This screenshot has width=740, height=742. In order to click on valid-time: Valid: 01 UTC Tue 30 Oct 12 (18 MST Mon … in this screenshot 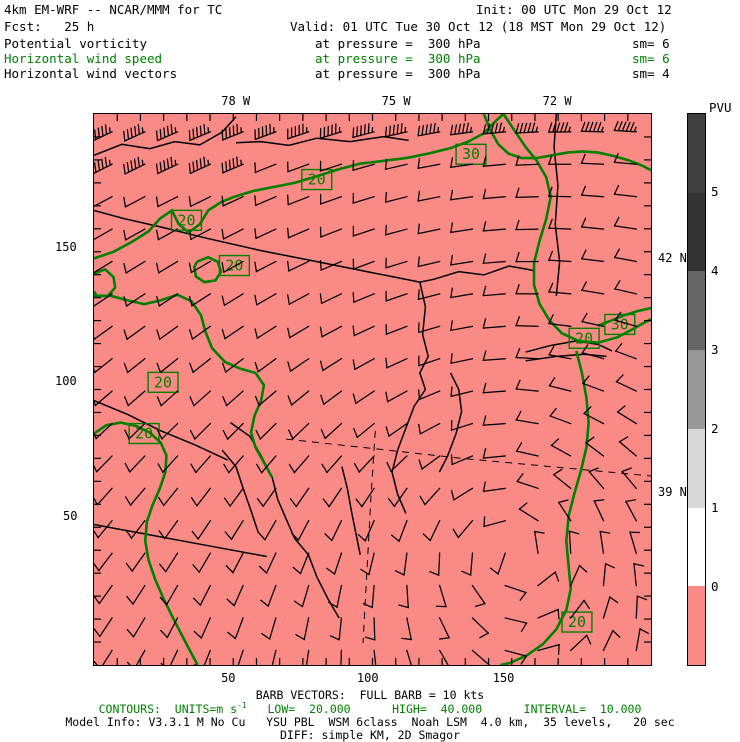, I will do `click(478, 26)`.